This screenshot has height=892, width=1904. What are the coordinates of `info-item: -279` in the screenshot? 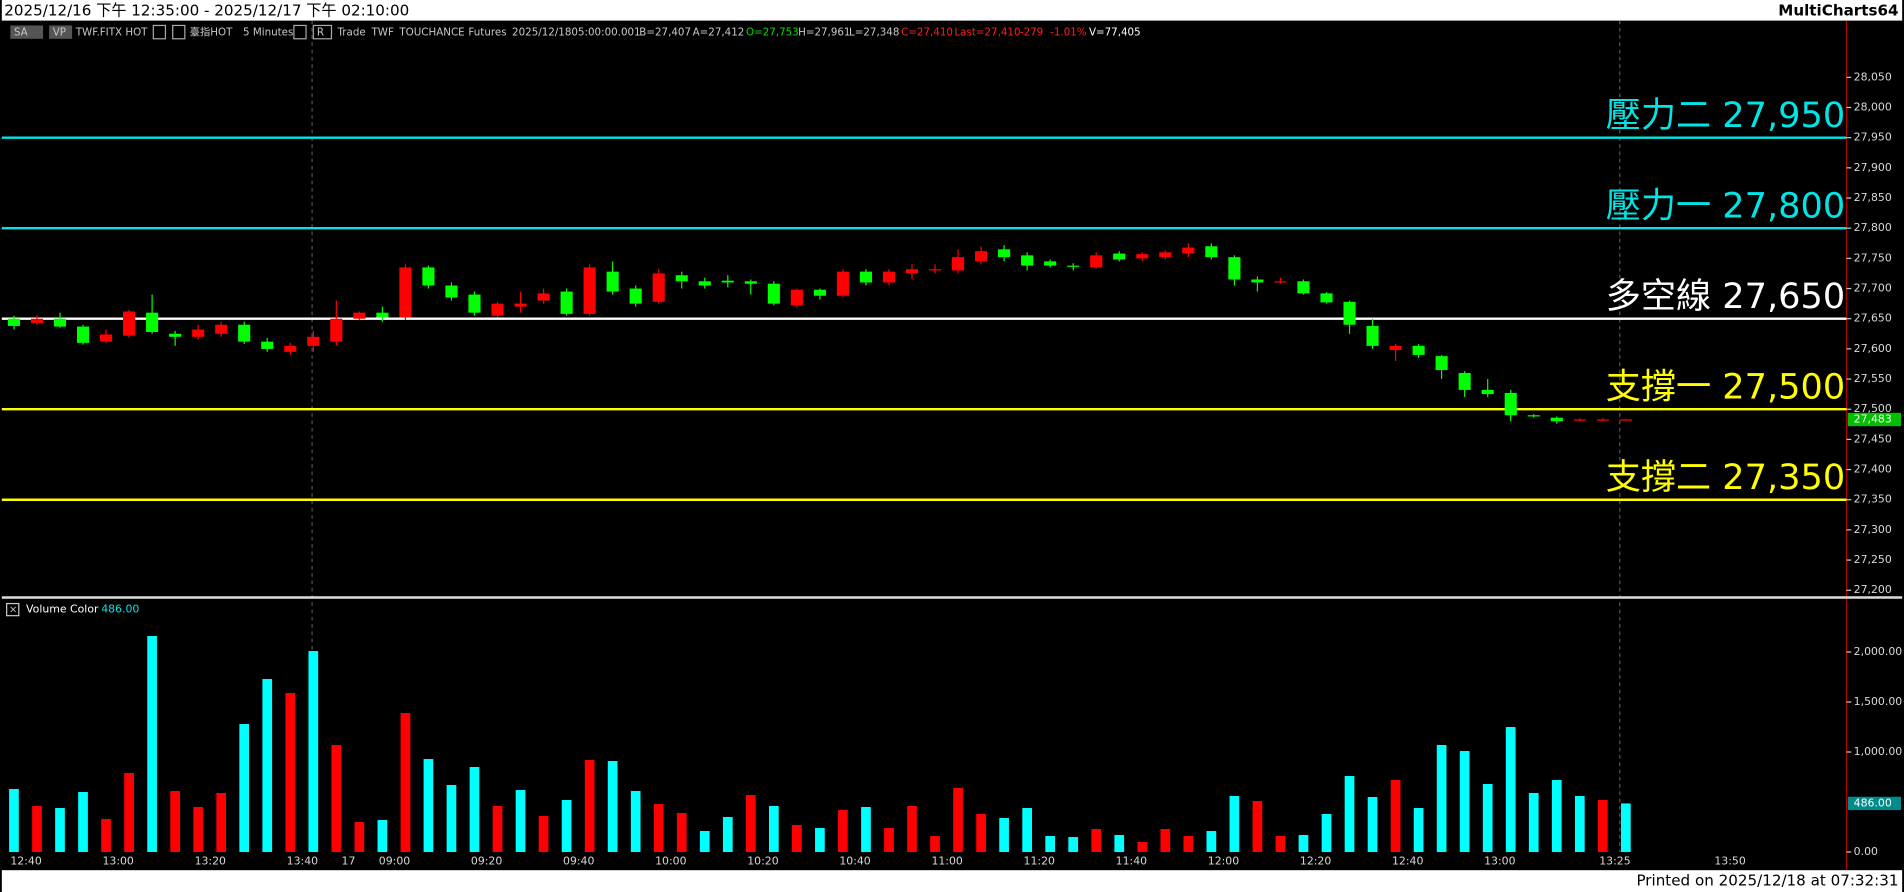 It's located at (1031, 33).